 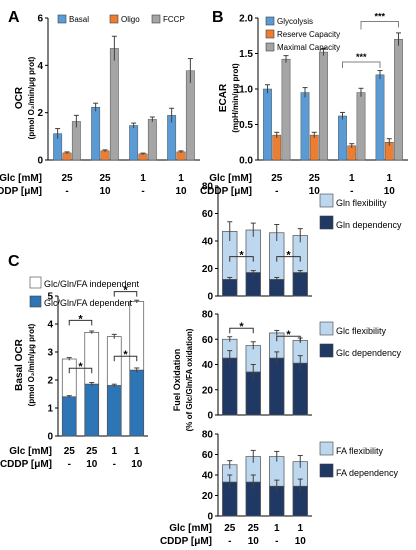 I want to click on panel-b-ytick-label: 0.5, so click(x=246, y=125).